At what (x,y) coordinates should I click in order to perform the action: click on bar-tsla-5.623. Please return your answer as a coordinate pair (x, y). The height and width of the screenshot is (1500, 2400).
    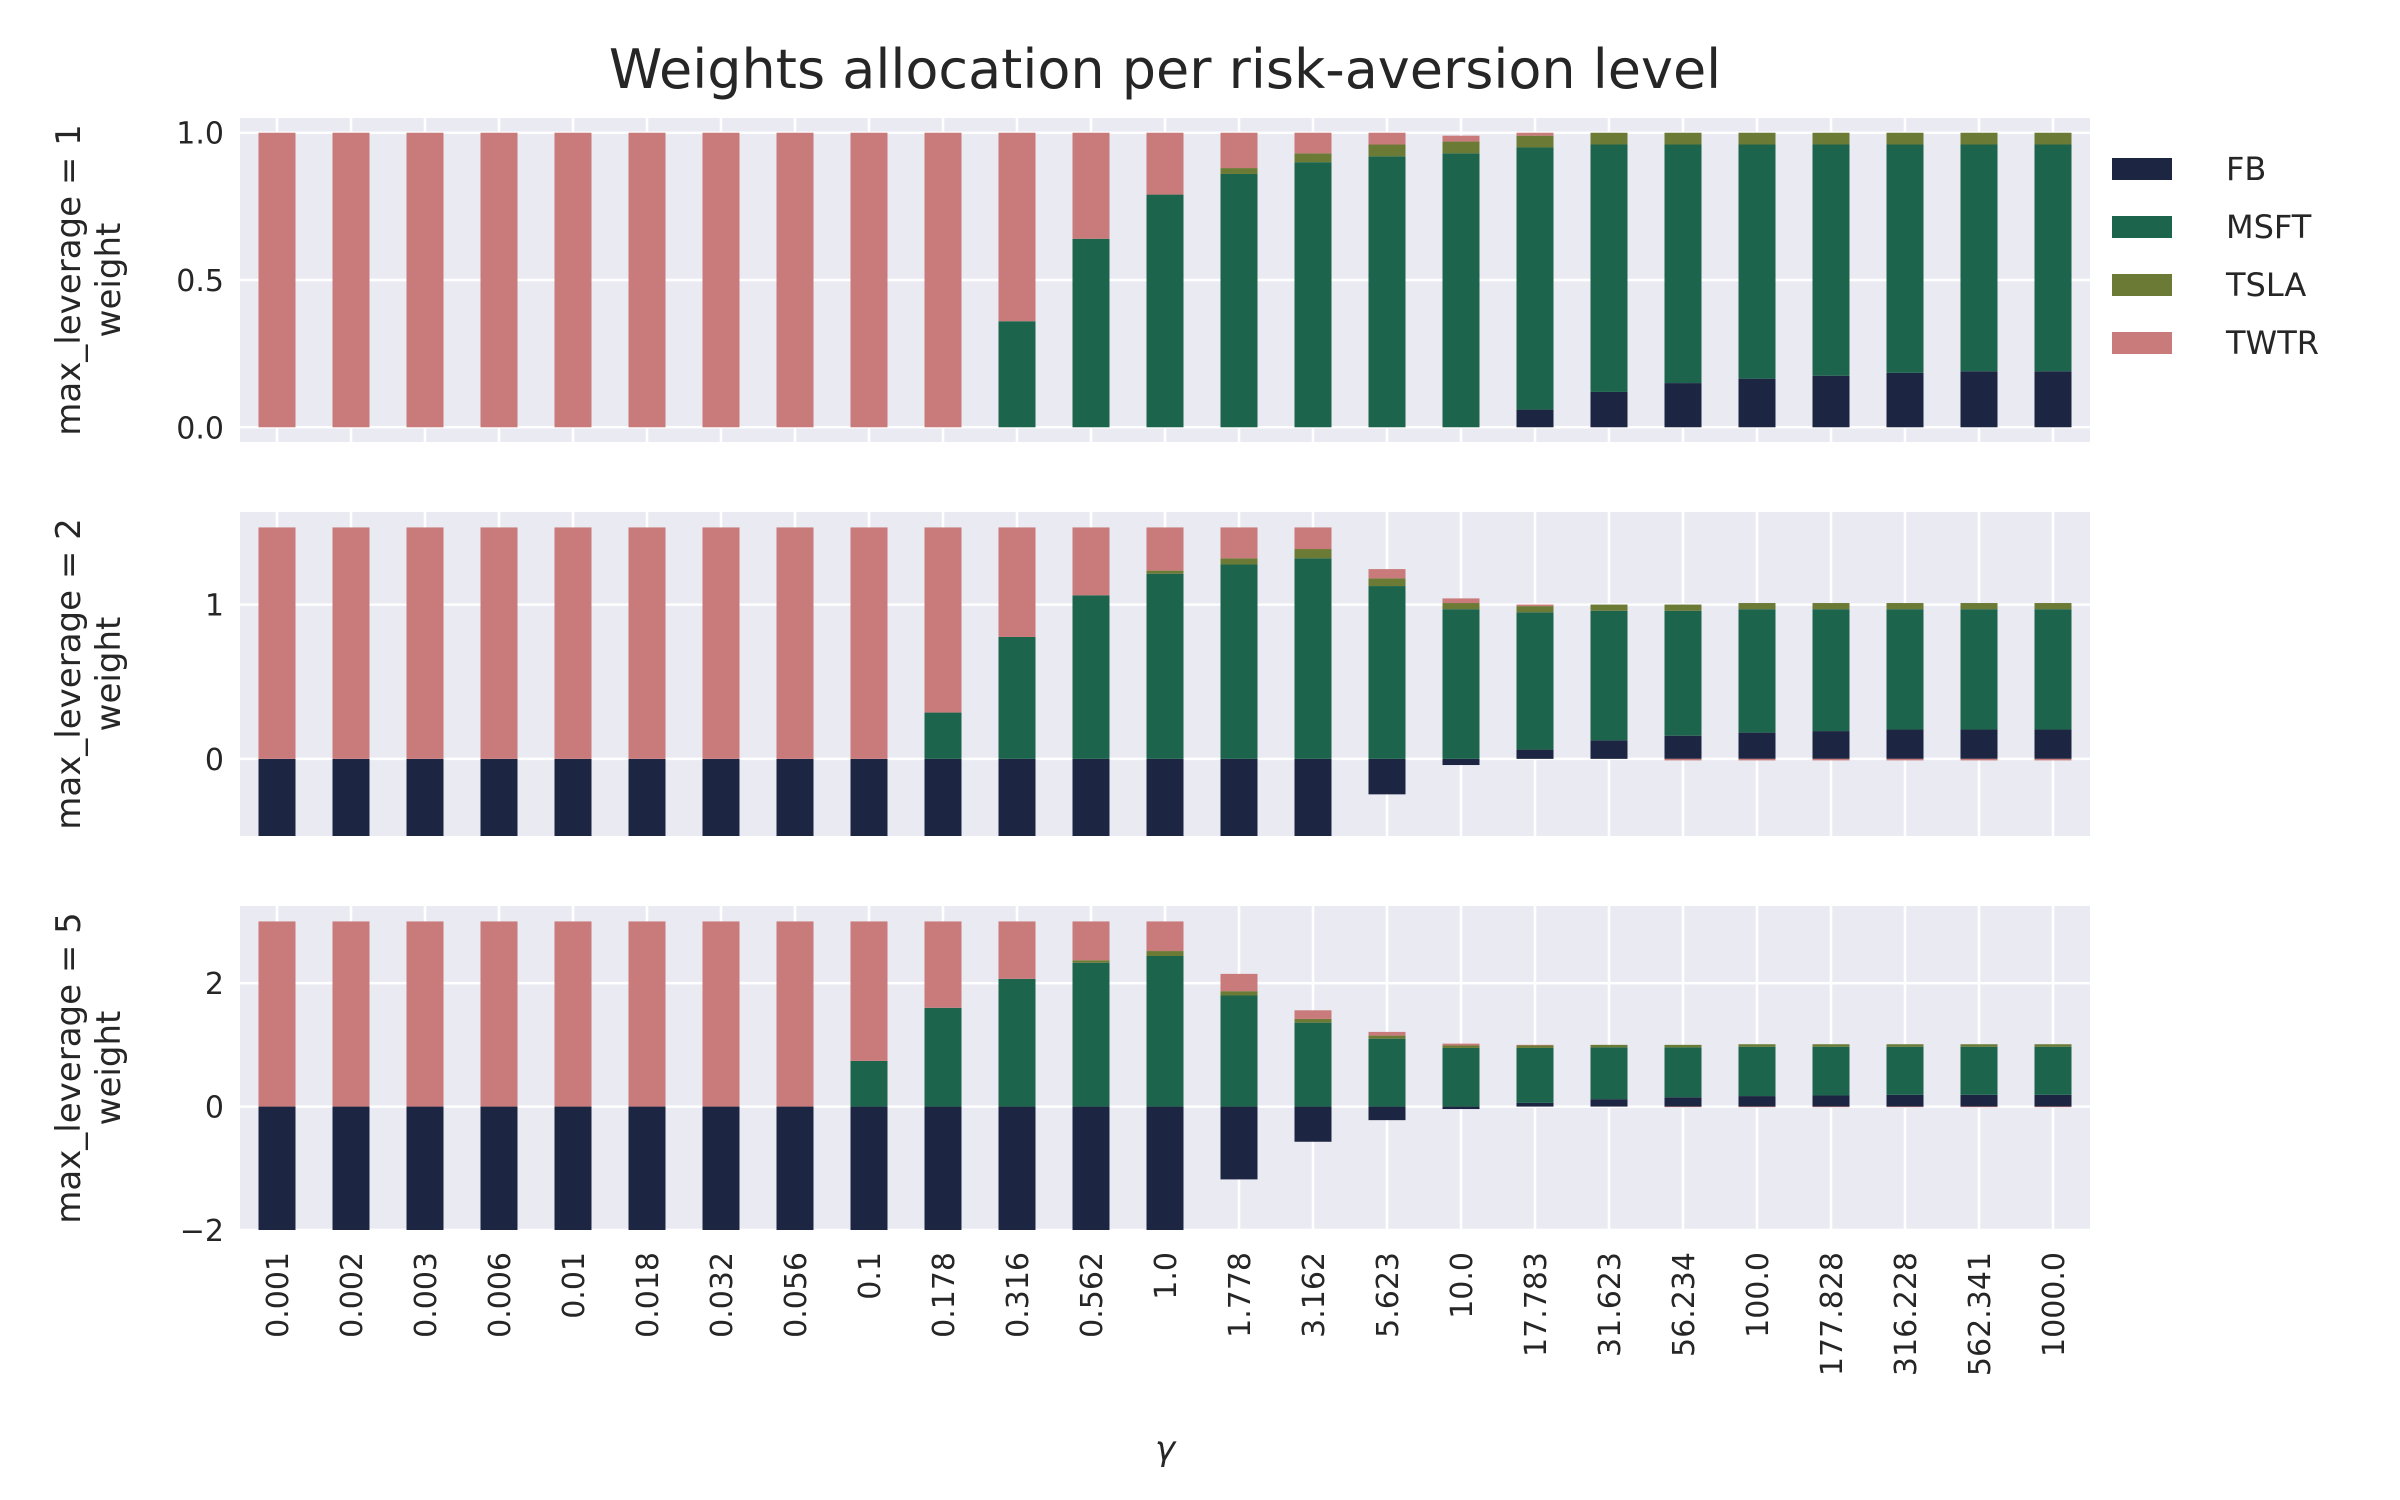
    Looking at the image, I should click on (1387, 582).